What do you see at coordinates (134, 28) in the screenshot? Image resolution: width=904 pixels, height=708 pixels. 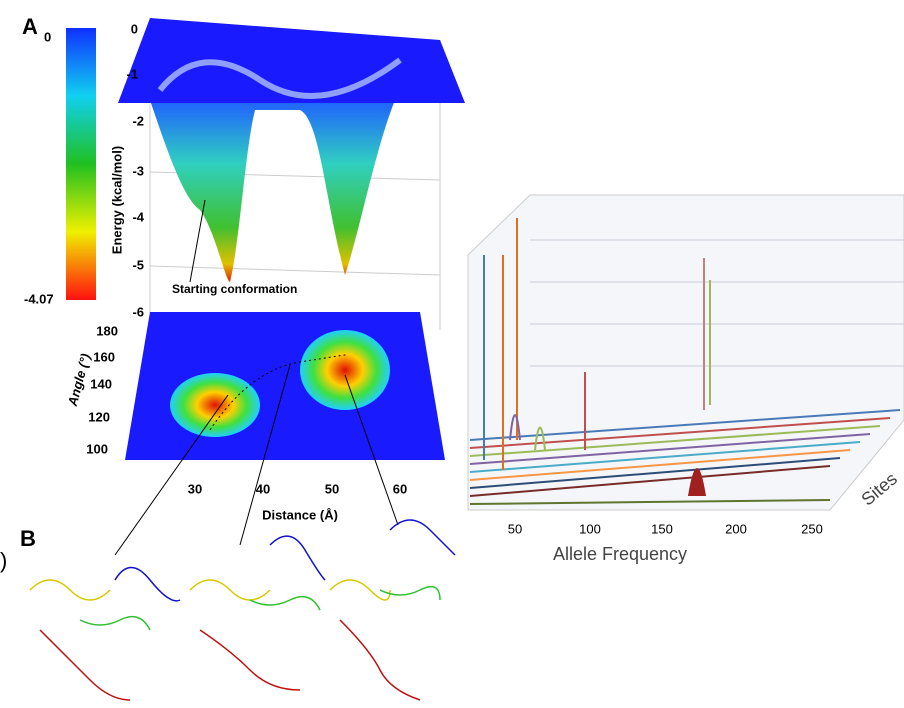 I see `tick-label: 0` at bounding box center [134, 28].